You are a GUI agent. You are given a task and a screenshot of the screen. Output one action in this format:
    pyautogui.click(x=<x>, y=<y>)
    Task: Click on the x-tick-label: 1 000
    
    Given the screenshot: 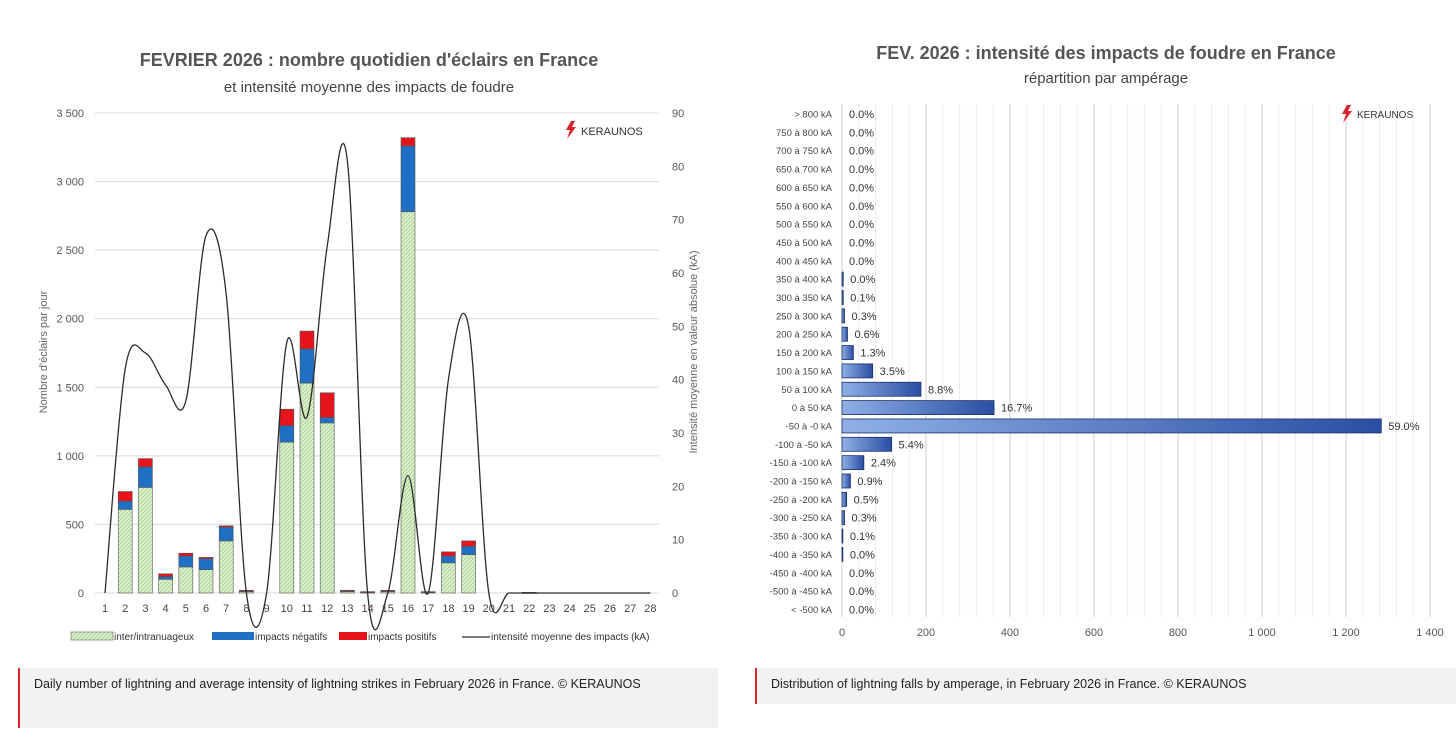 What is the action you would take?
    pyautogui.click(x=1262, y=633)
    